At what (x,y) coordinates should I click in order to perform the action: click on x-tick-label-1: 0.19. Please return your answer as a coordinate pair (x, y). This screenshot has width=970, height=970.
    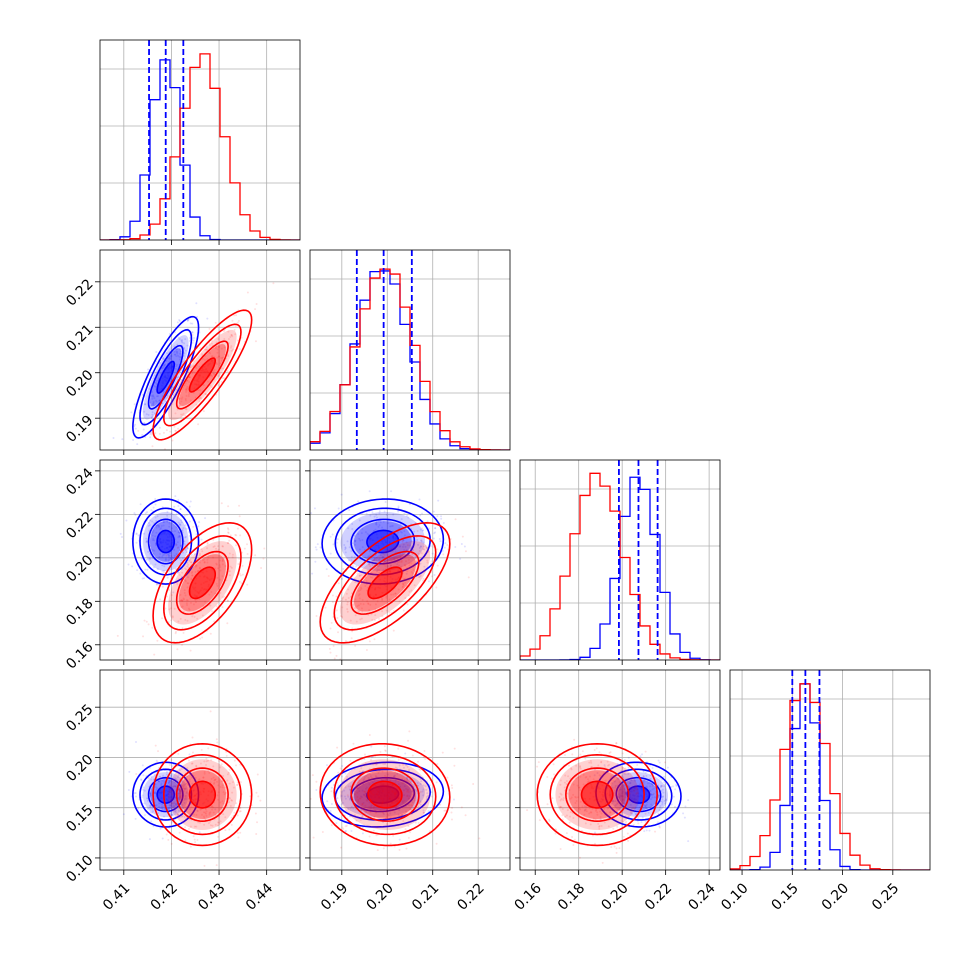
    Looking at the image, I should click on (334, 896).